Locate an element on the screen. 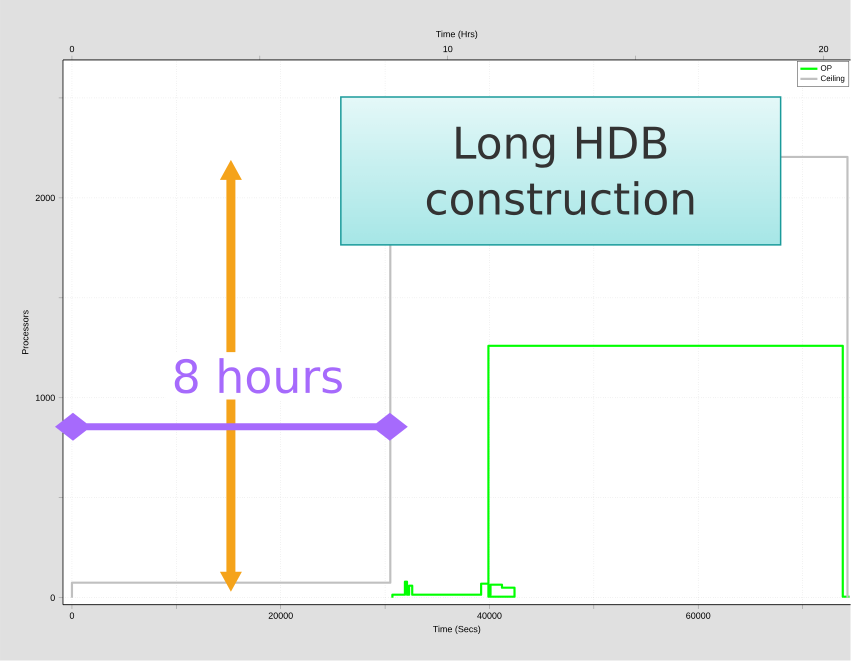  x-tick-label: 60000 is located at coordinates (698, 615).